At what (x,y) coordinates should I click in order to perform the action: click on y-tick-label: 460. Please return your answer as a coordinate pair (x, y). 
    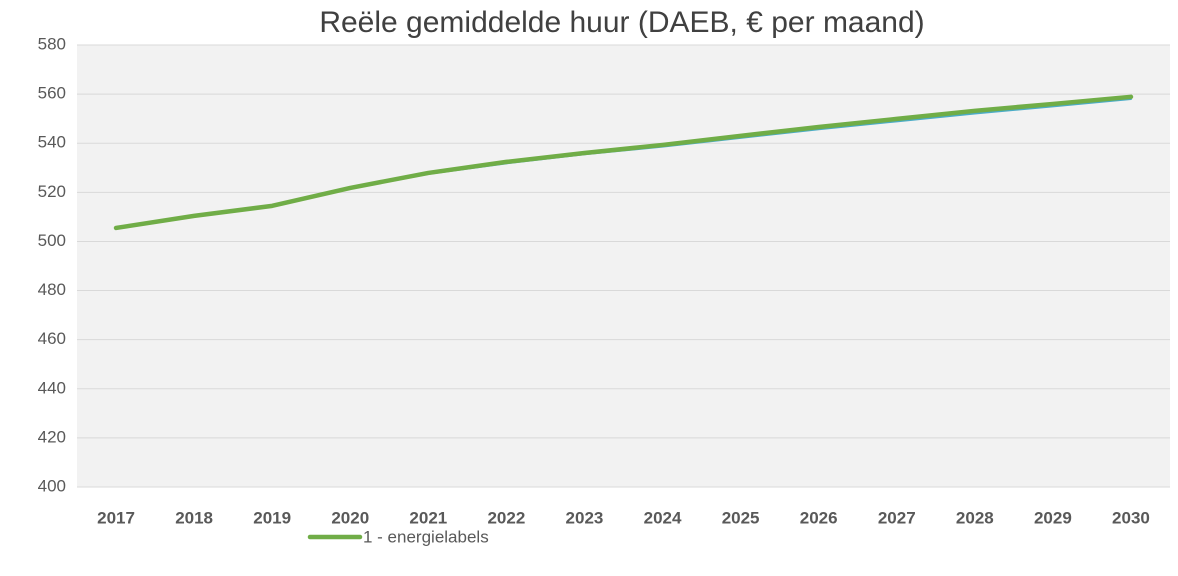
    Looking at the image, I should click on (52, 338).